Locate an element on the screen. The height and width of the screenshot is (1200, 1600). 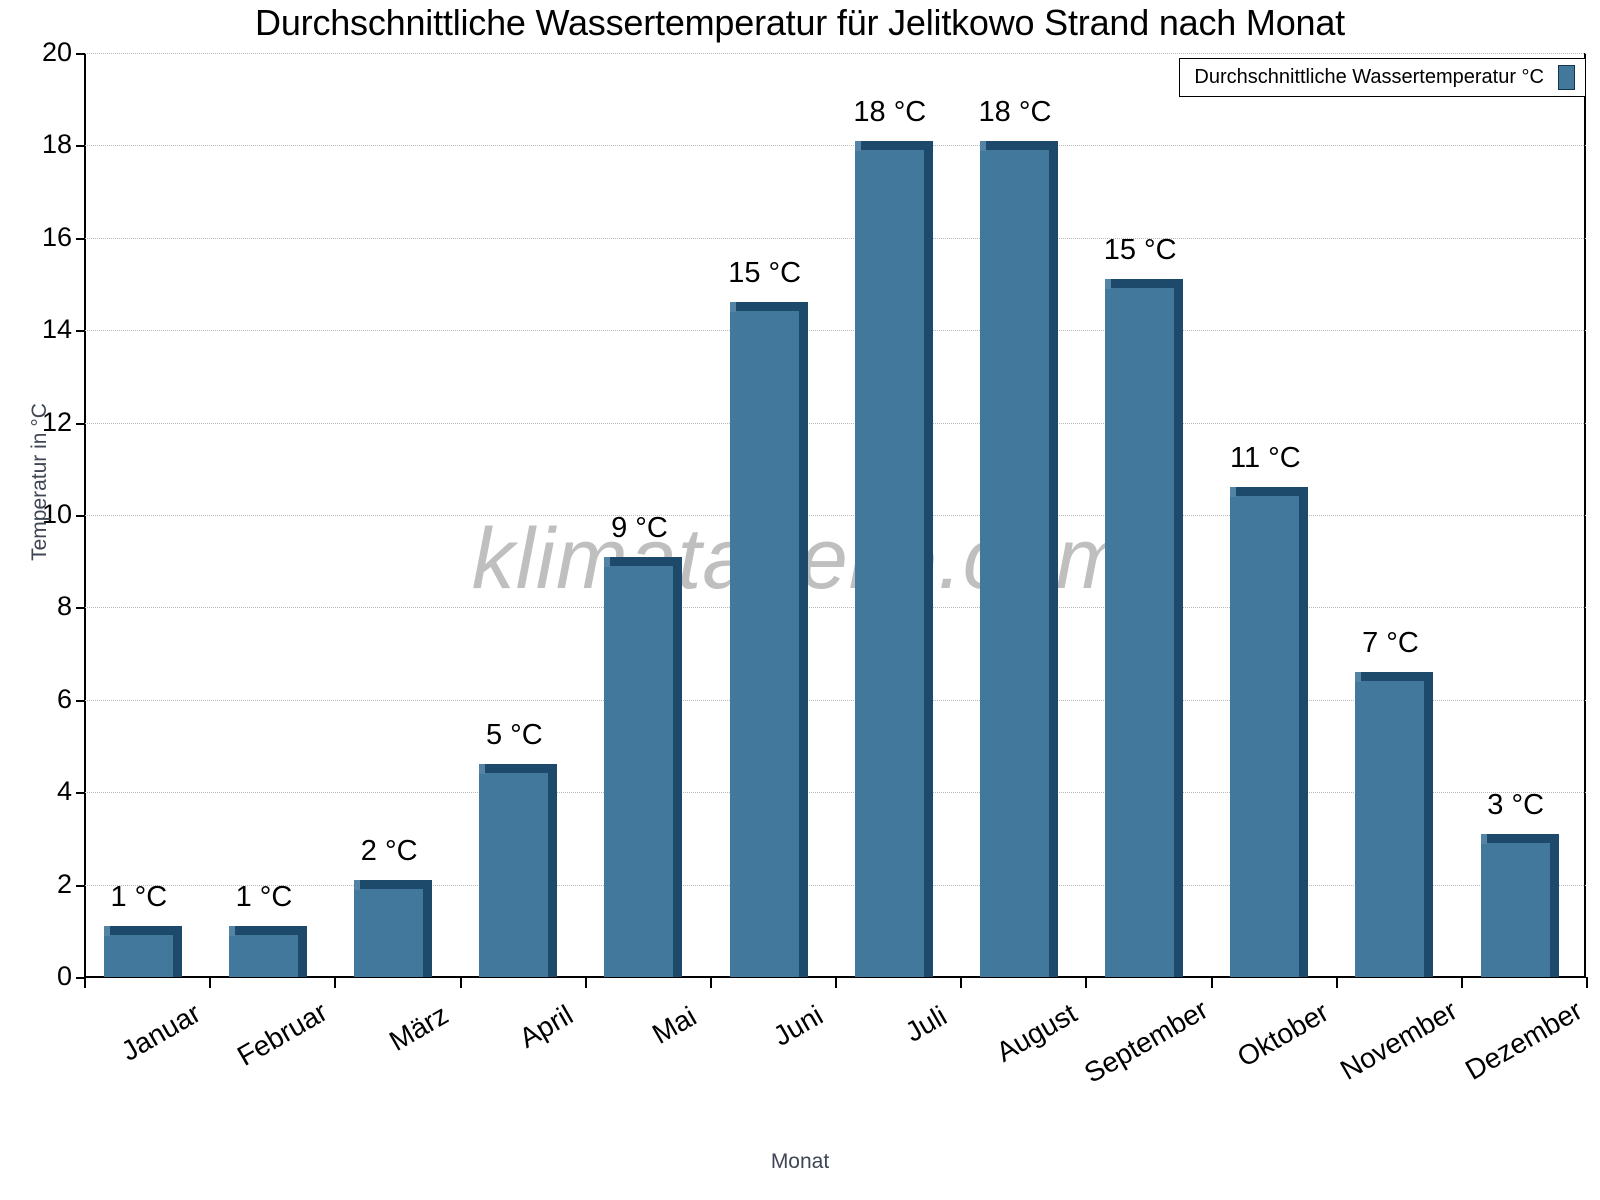
y-axis-tick-label: 8 is located at coordinates (64, 606).